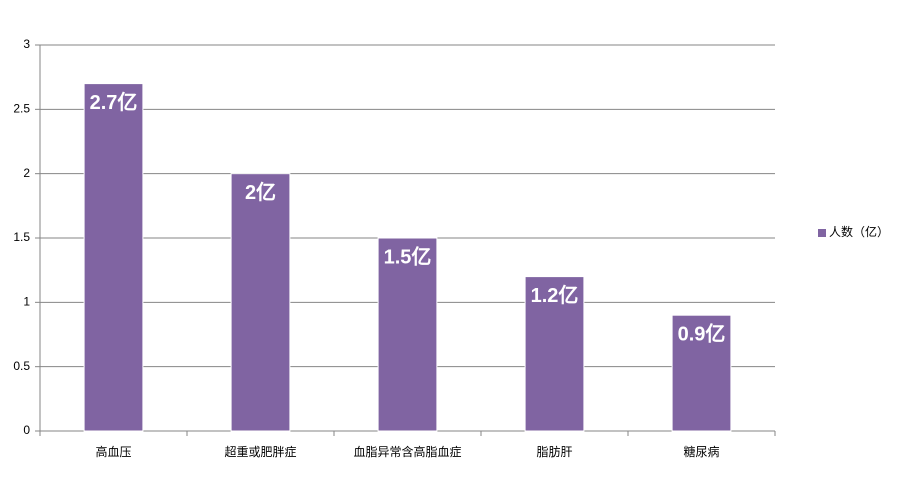  I want to click on legend-label: 人数（亿）, so click(859, 231).